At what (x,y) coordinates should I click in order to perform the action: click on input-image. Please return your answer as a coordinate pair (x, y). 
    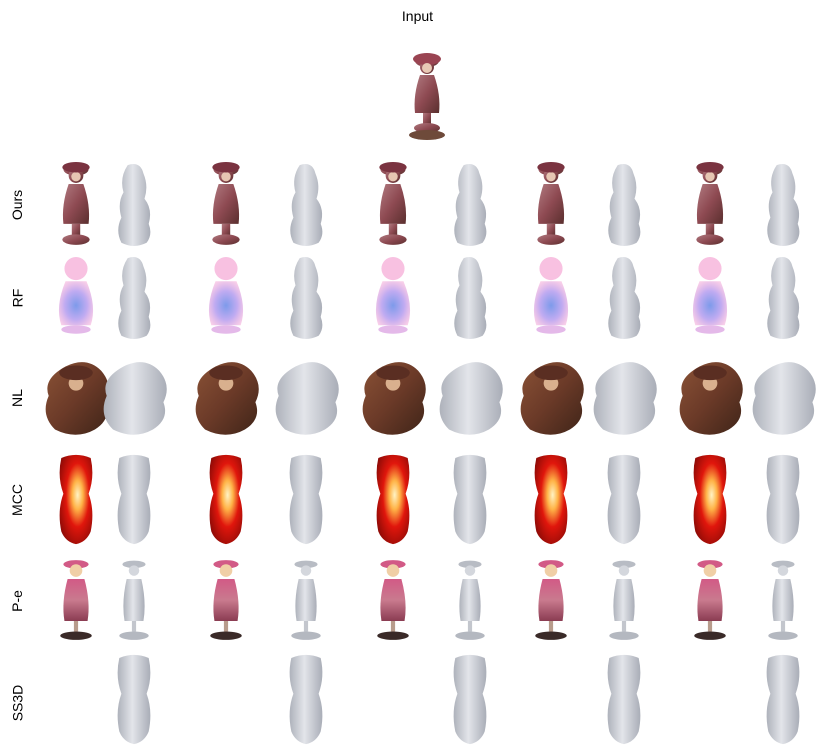
    Looking at the image, I should click on (427, 96).